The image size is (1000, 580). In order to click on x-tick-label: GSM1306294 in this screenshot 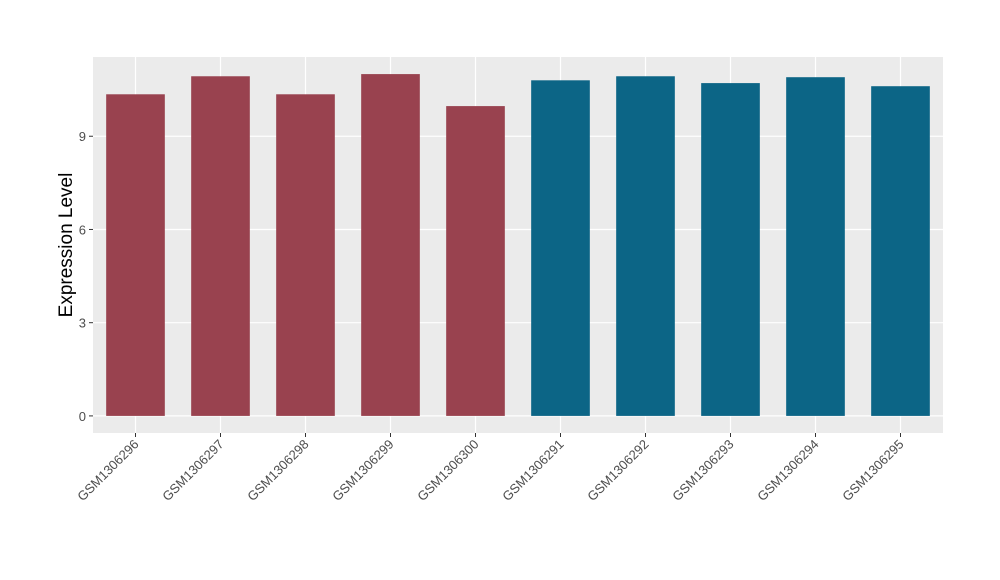, I will do `click(787, 470)`.